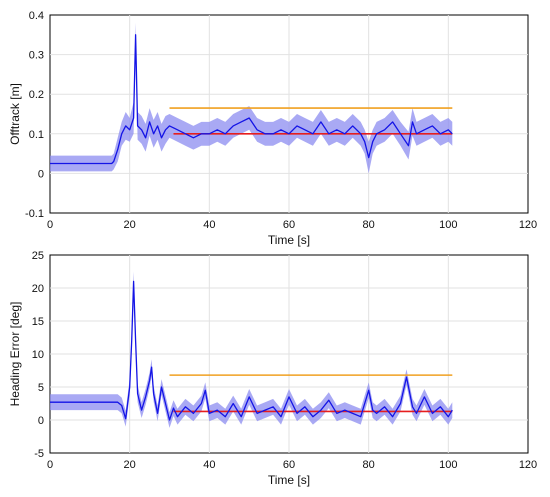 Image resolution: width=550 pixels, height=497 pixels. I want to click on heading-error-xtick-label: 120, so click(528, 465).